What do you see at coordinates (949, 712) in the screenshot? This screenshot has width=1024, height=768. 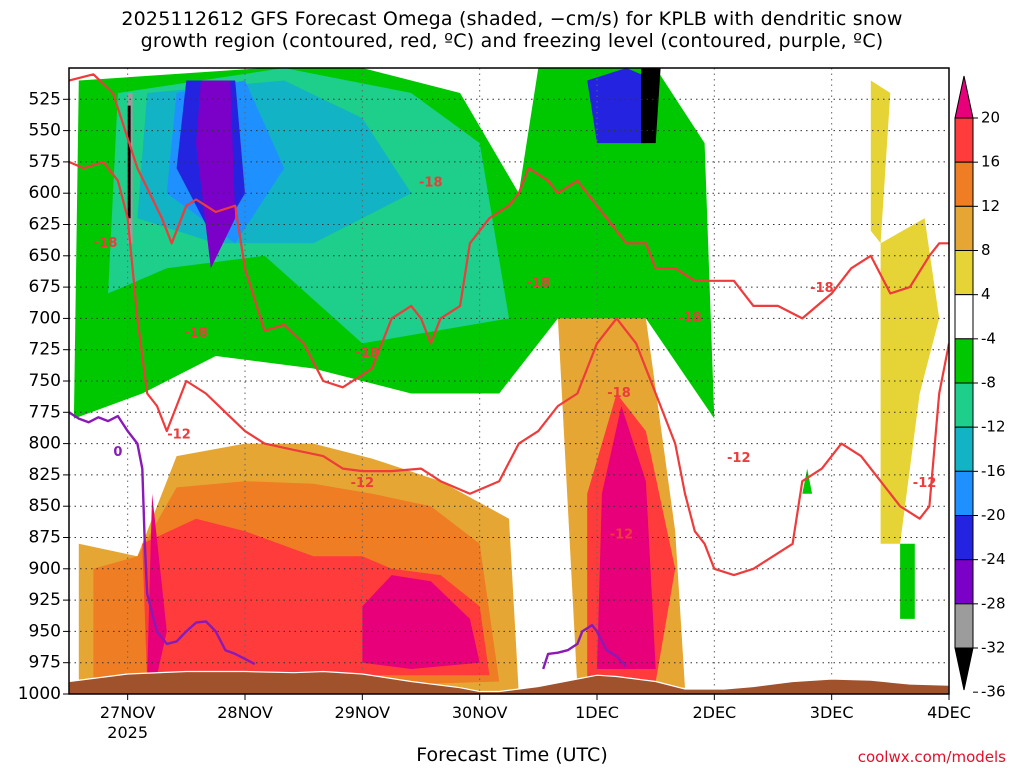 I see `x-tick-label-4DEC: 4DEC` at bounding box center [949, 712].